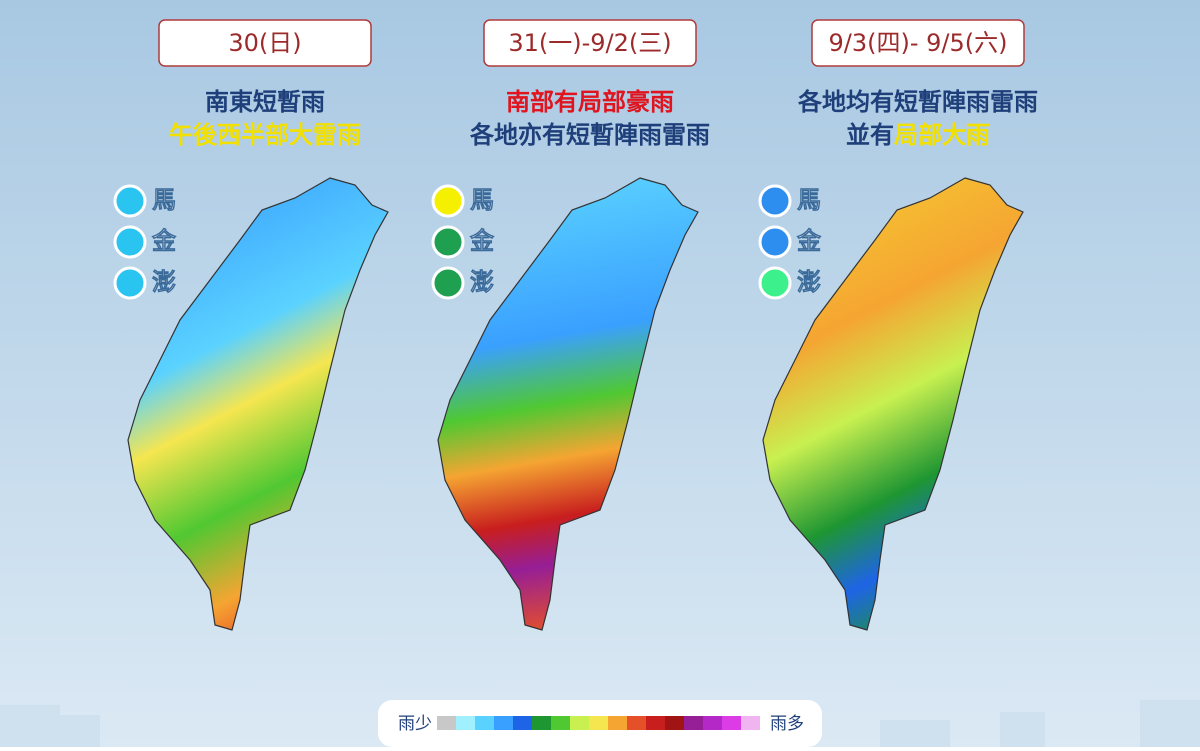 The width and height of the screenshot is (1200, 751). Describe the element at coordinates (942, 135) in the screenshot. I see `headline-segment: 局部大雨` at that location.